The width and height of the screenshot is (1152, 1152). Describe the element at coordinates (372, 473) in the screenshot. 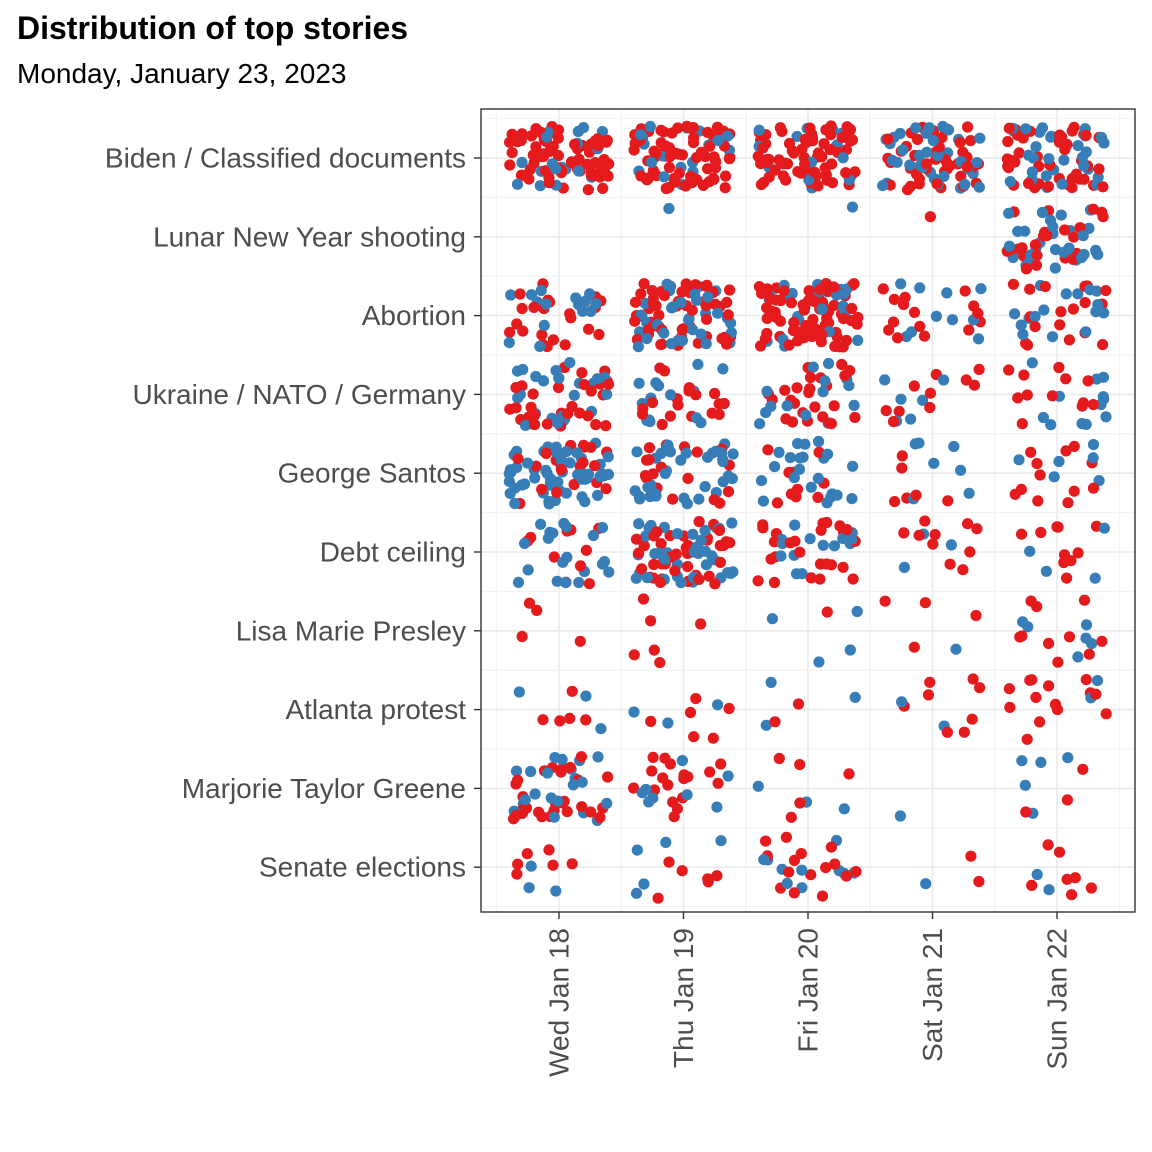

I see `y-tick-label: George Santos` at that location.